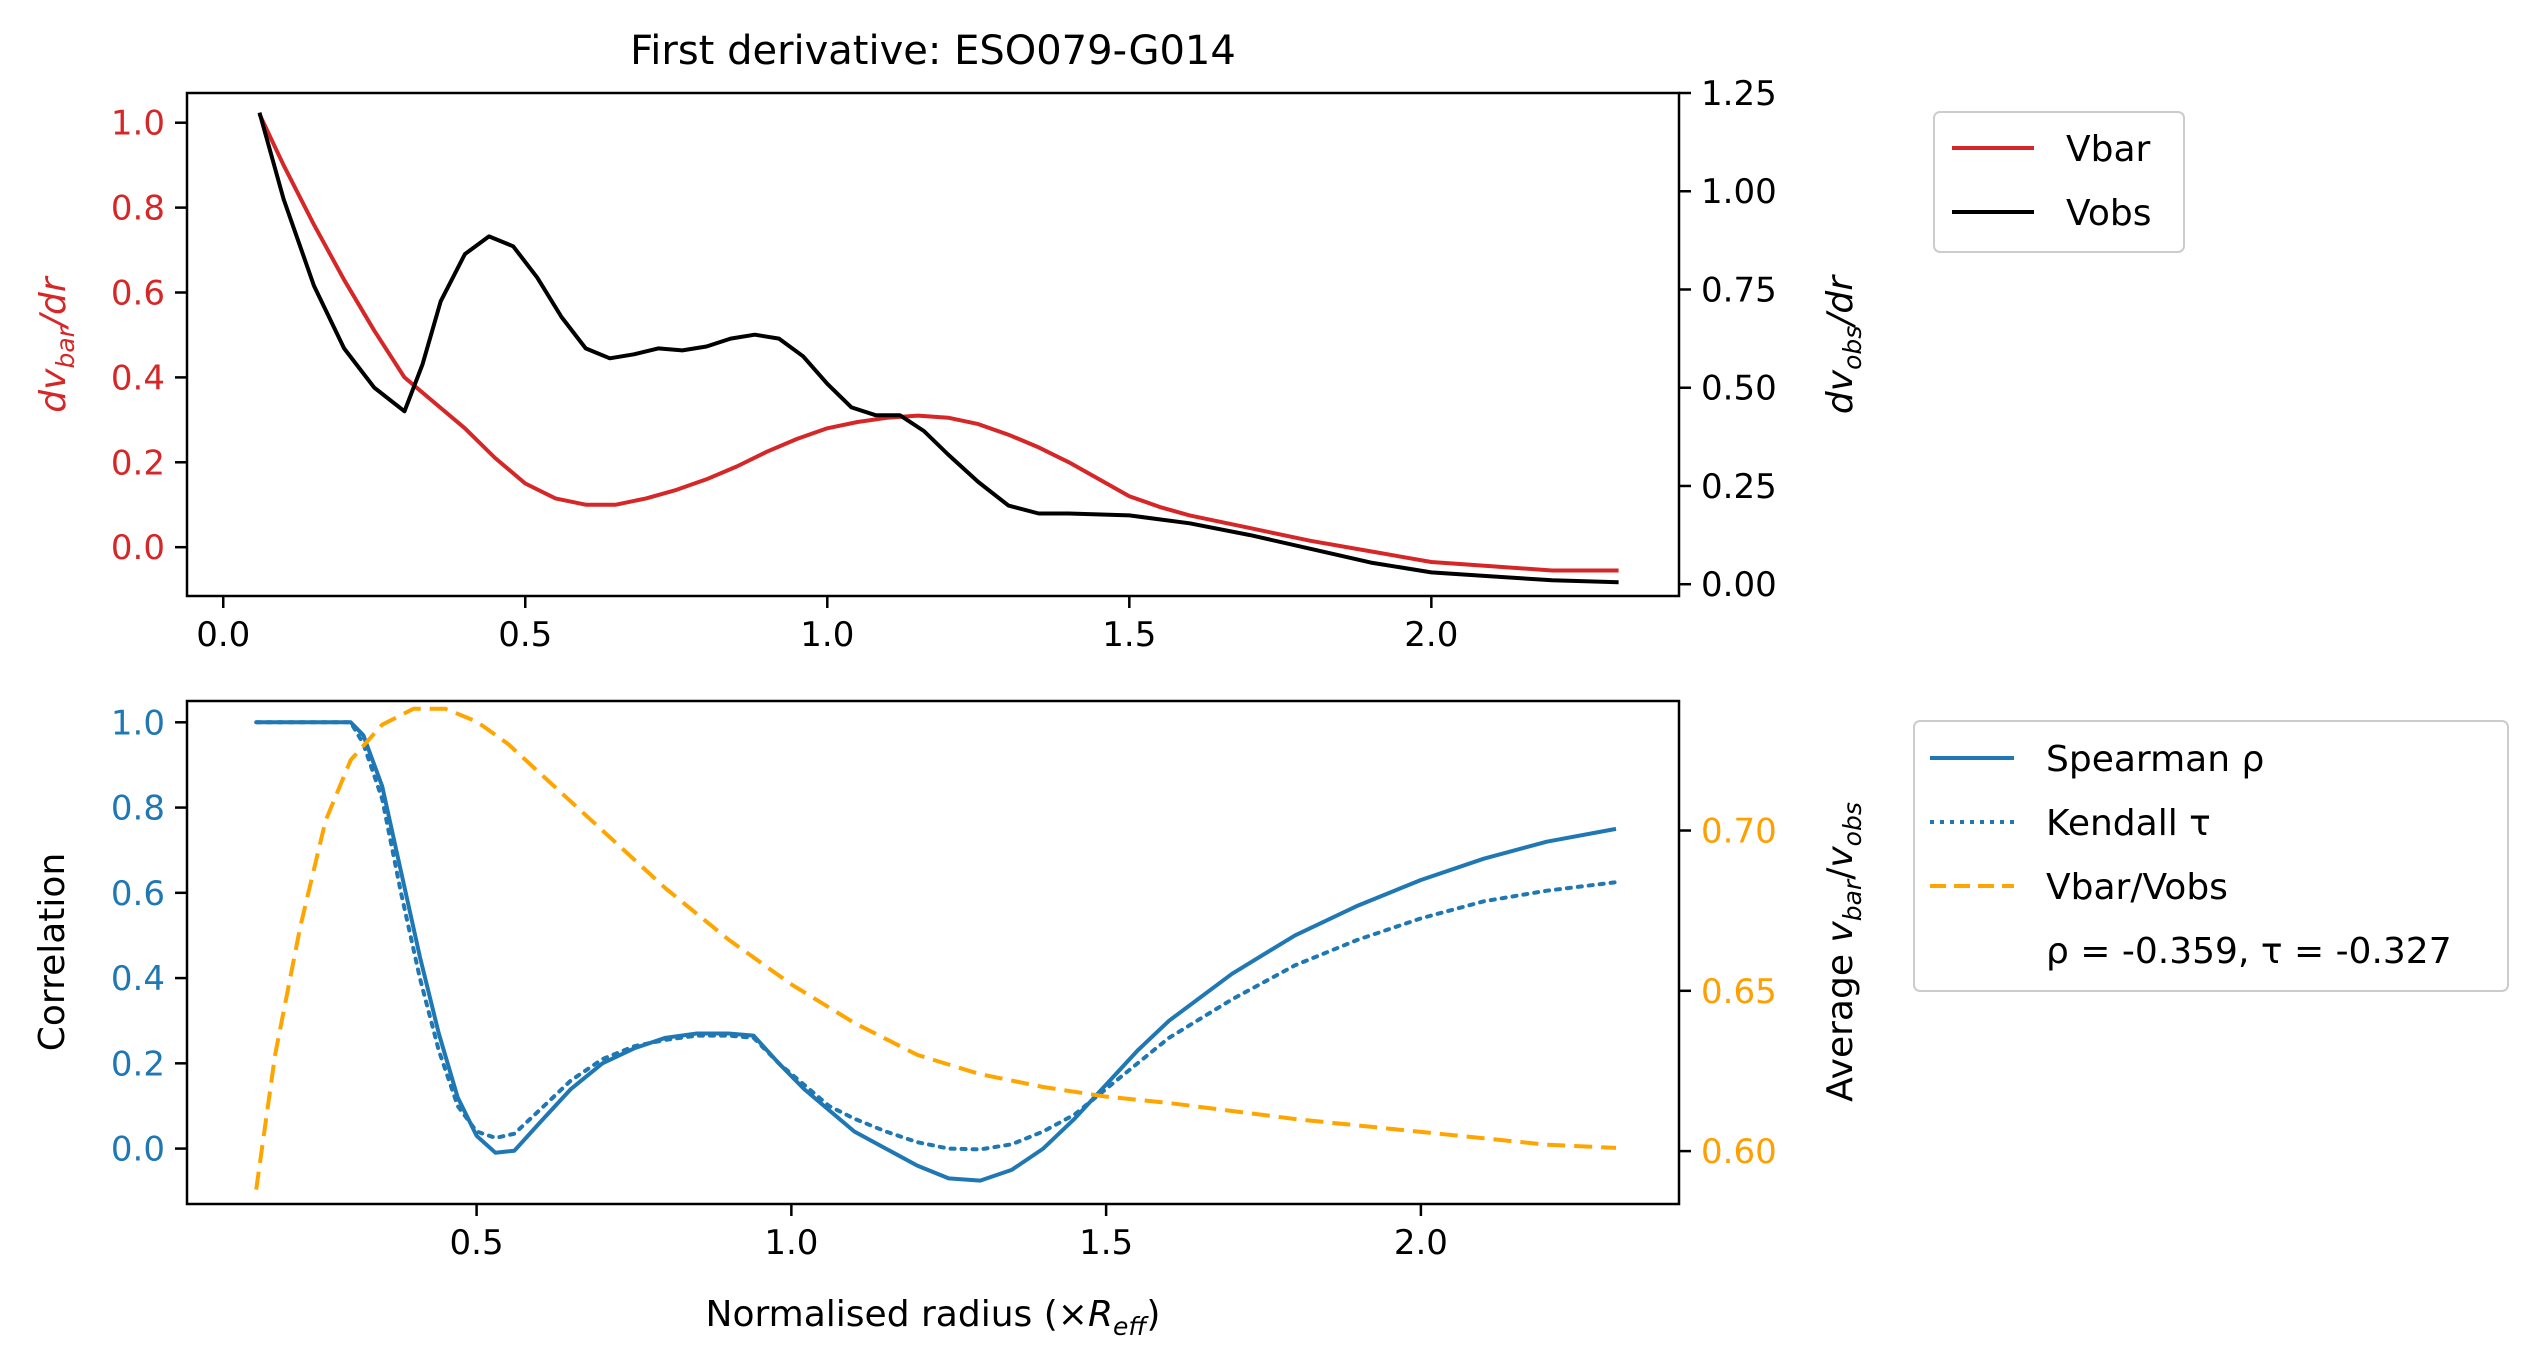  I want to click on top-x-tick-label: 1.0, so click(827, 635).